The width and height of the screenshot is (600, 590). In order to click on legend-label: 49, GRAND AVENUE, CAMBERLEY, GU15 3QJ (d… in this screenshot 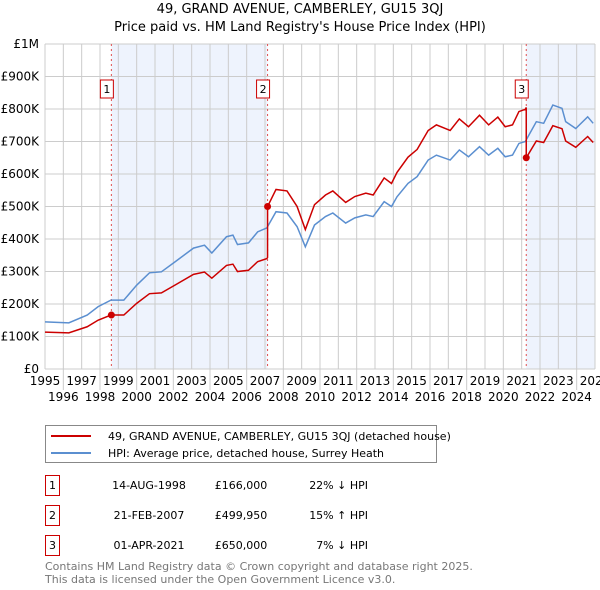, I will do `click(279, 436)`.